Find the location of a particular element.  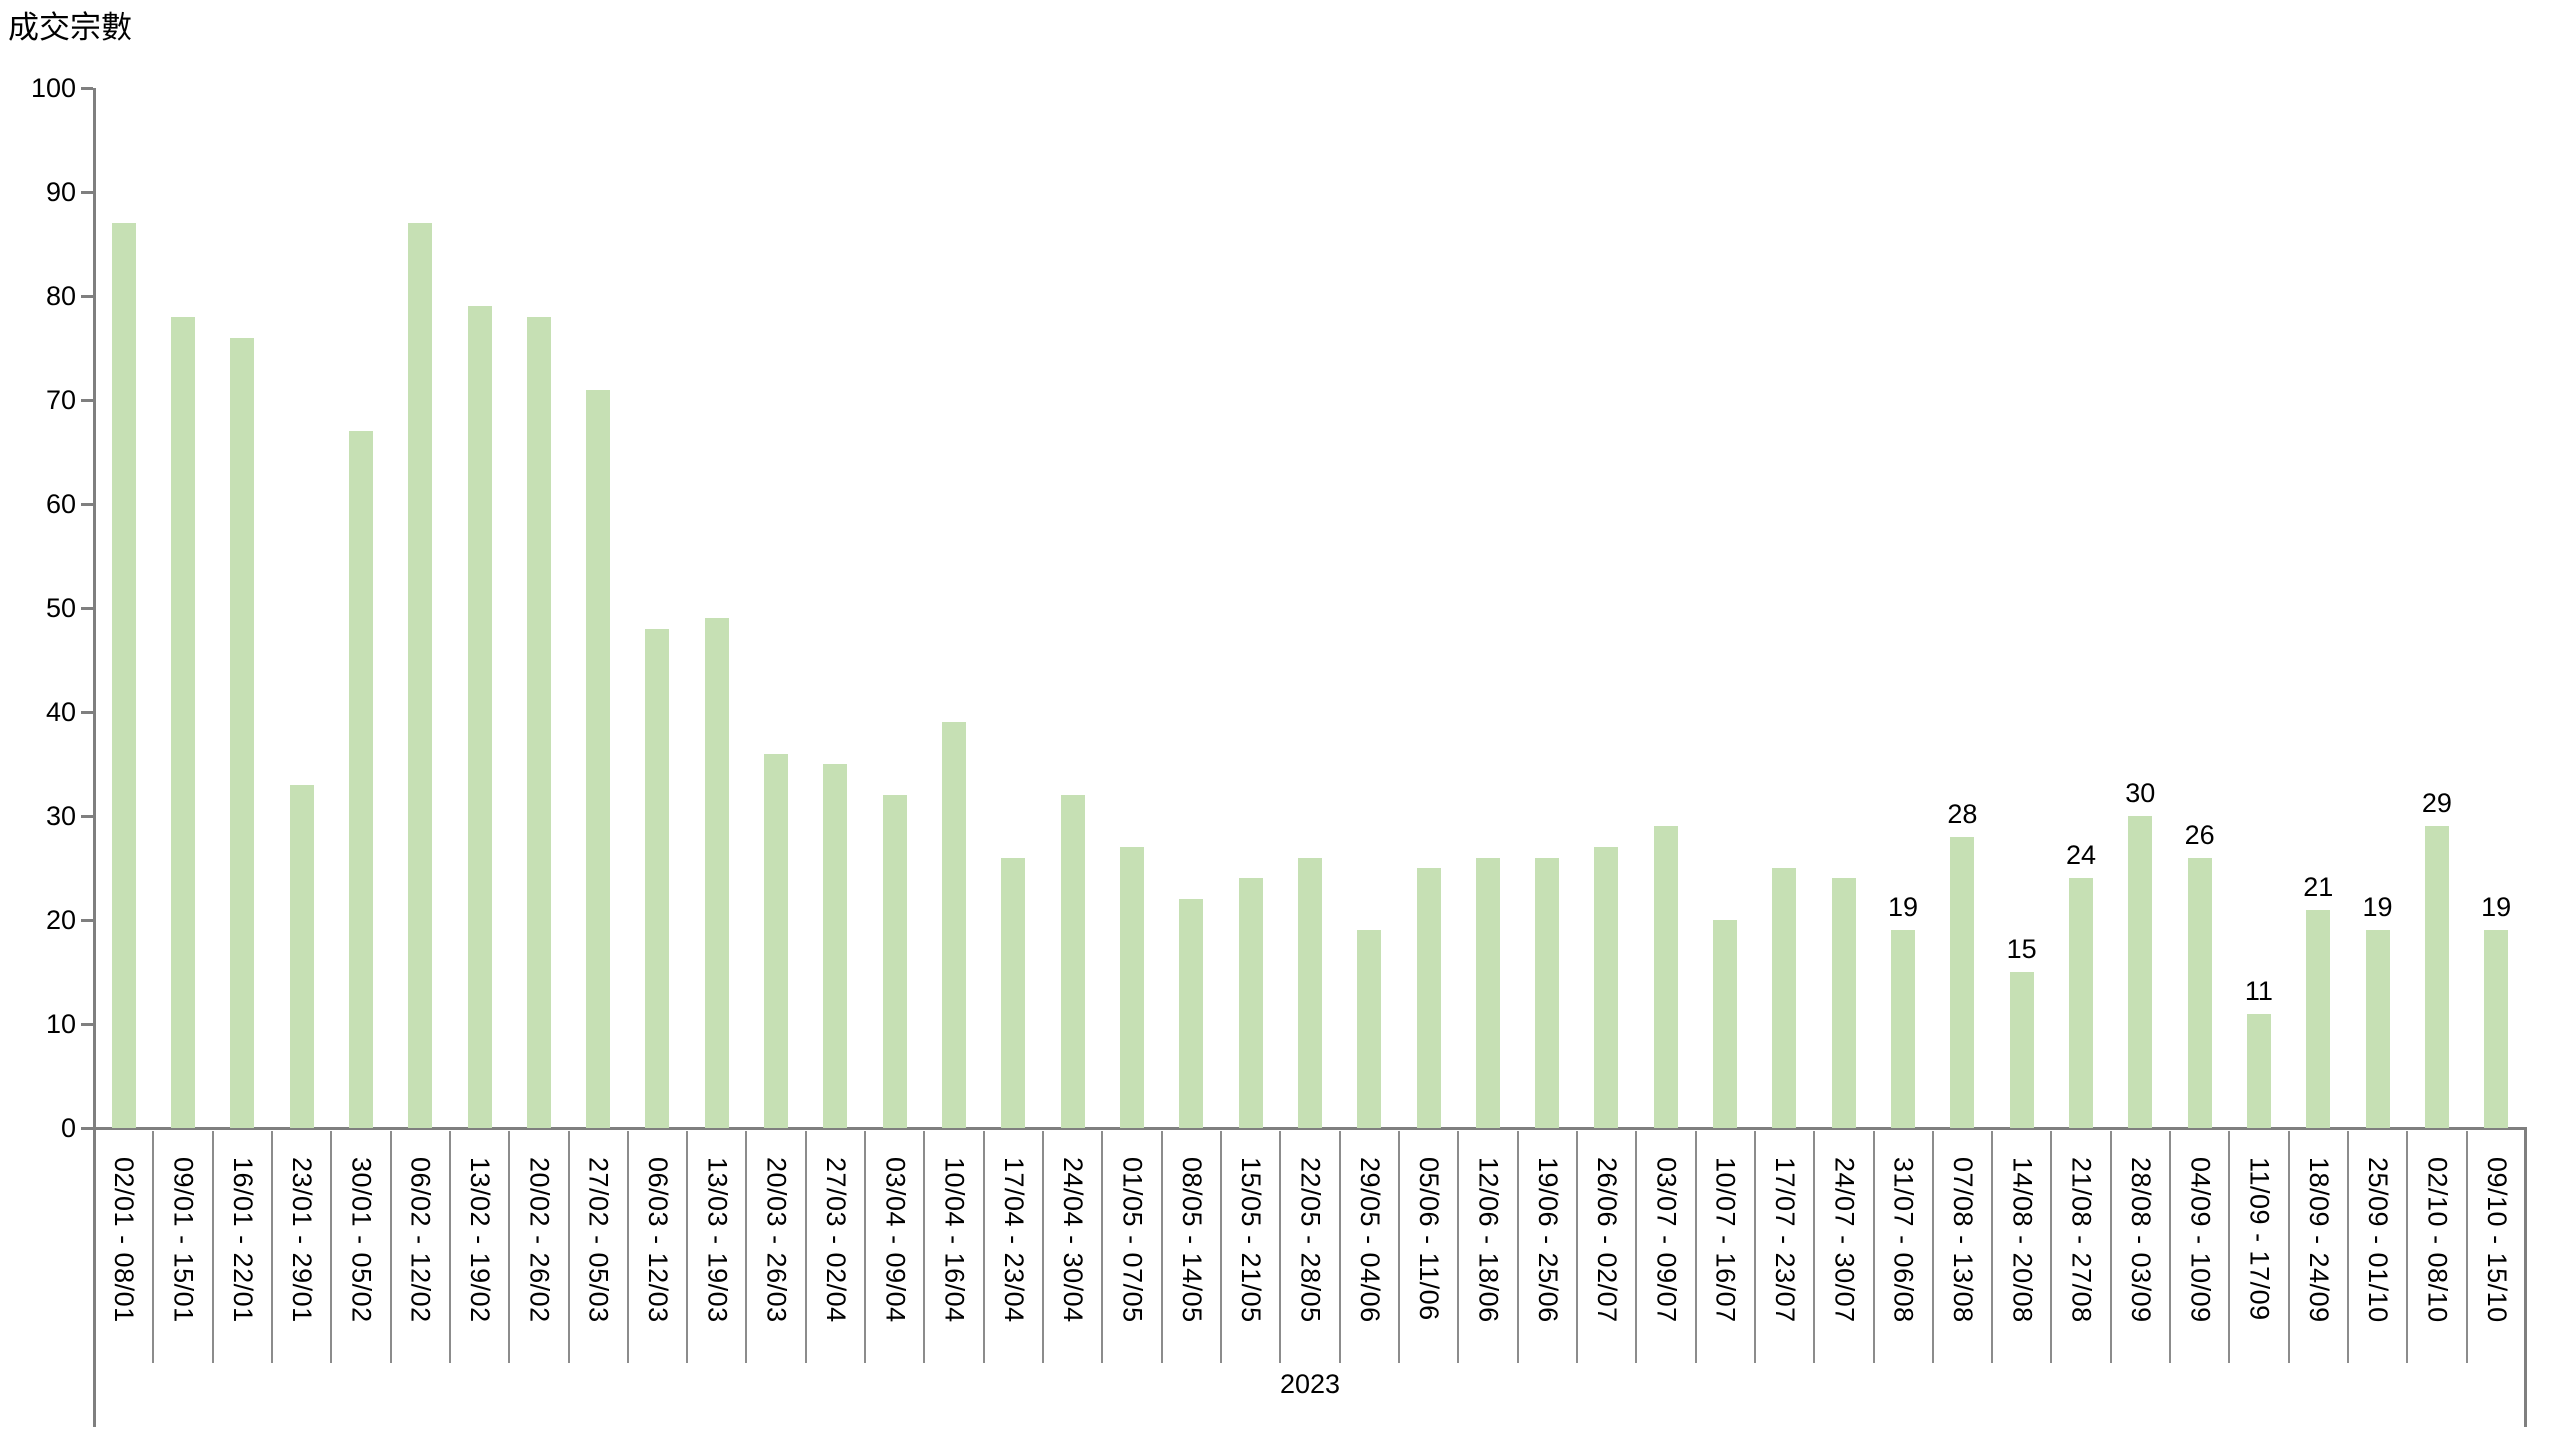

bar-slot: 28 is located at coordinates (1962, 608).